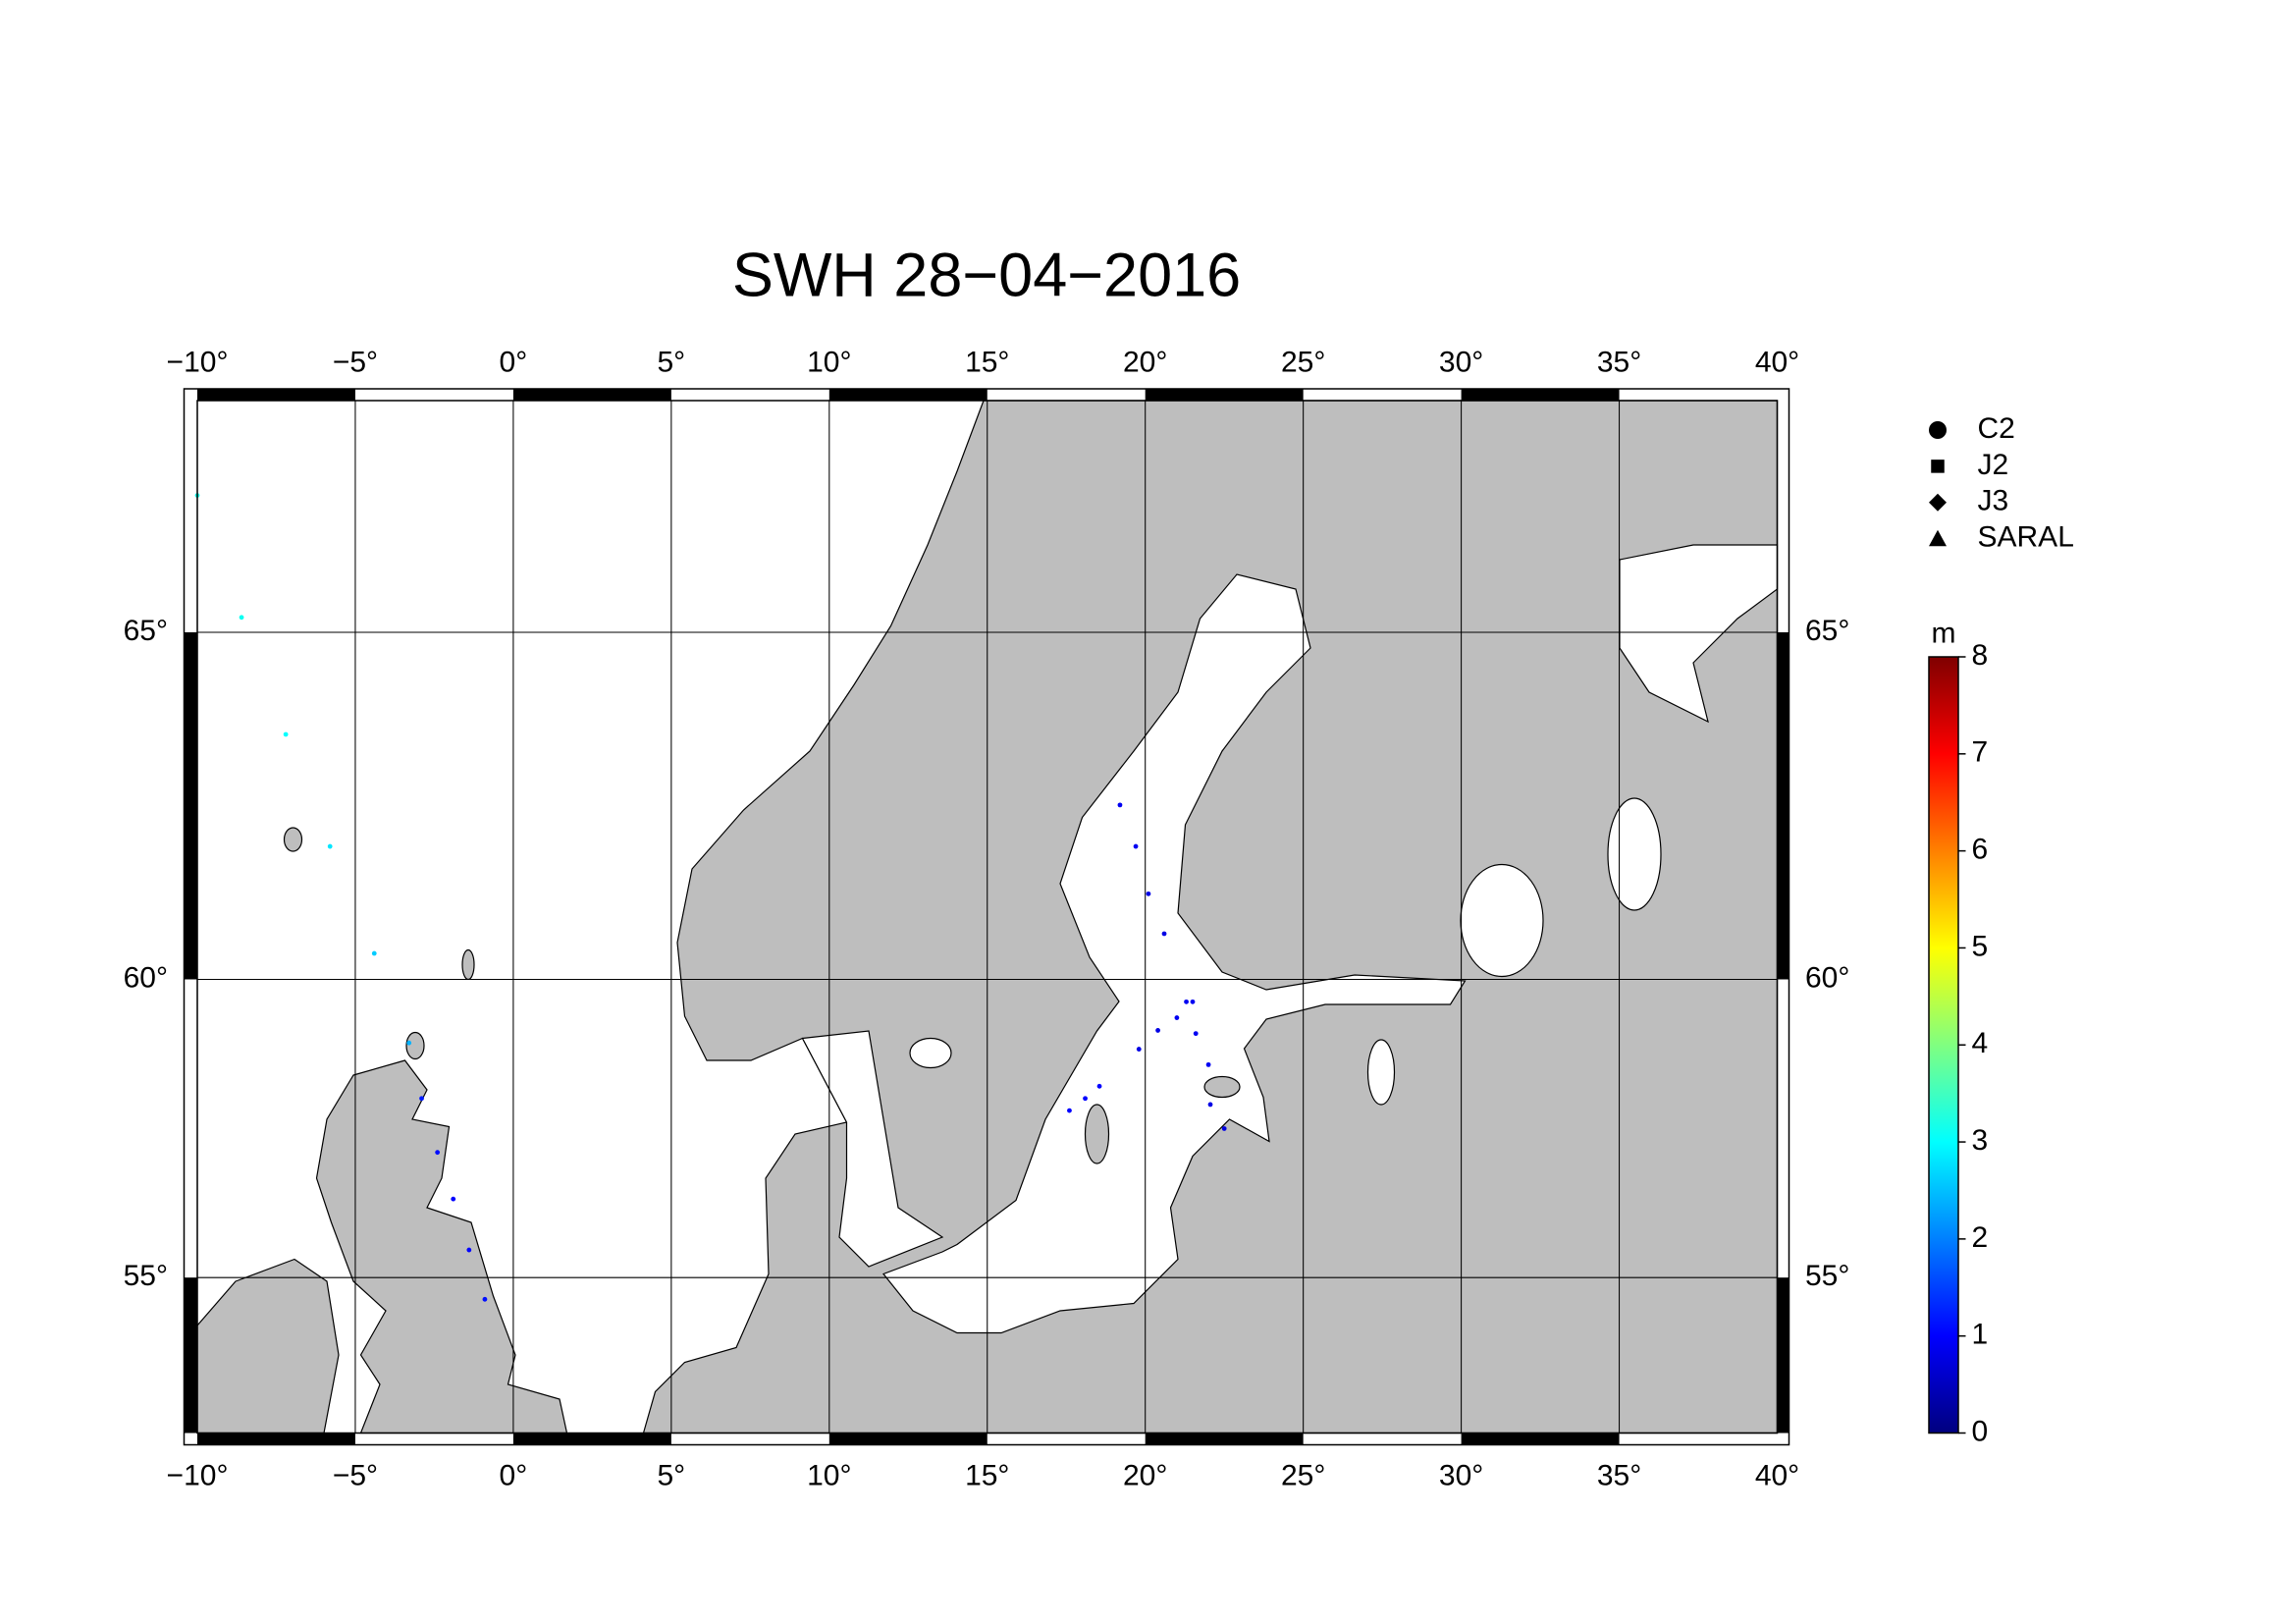 Image resolution: width=2296 pixels, height=1623 pixels. Describe the element at coordinates (1980, 1140) in the screenshot. I see `colorbar-tick-label: 3` at that location.